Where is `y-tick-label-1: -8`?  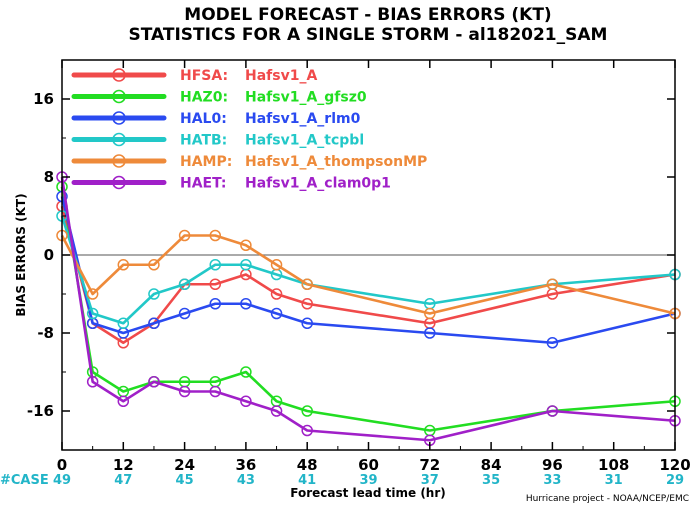 y-tick-label-1: -8 is located at coordinates (45, 333).